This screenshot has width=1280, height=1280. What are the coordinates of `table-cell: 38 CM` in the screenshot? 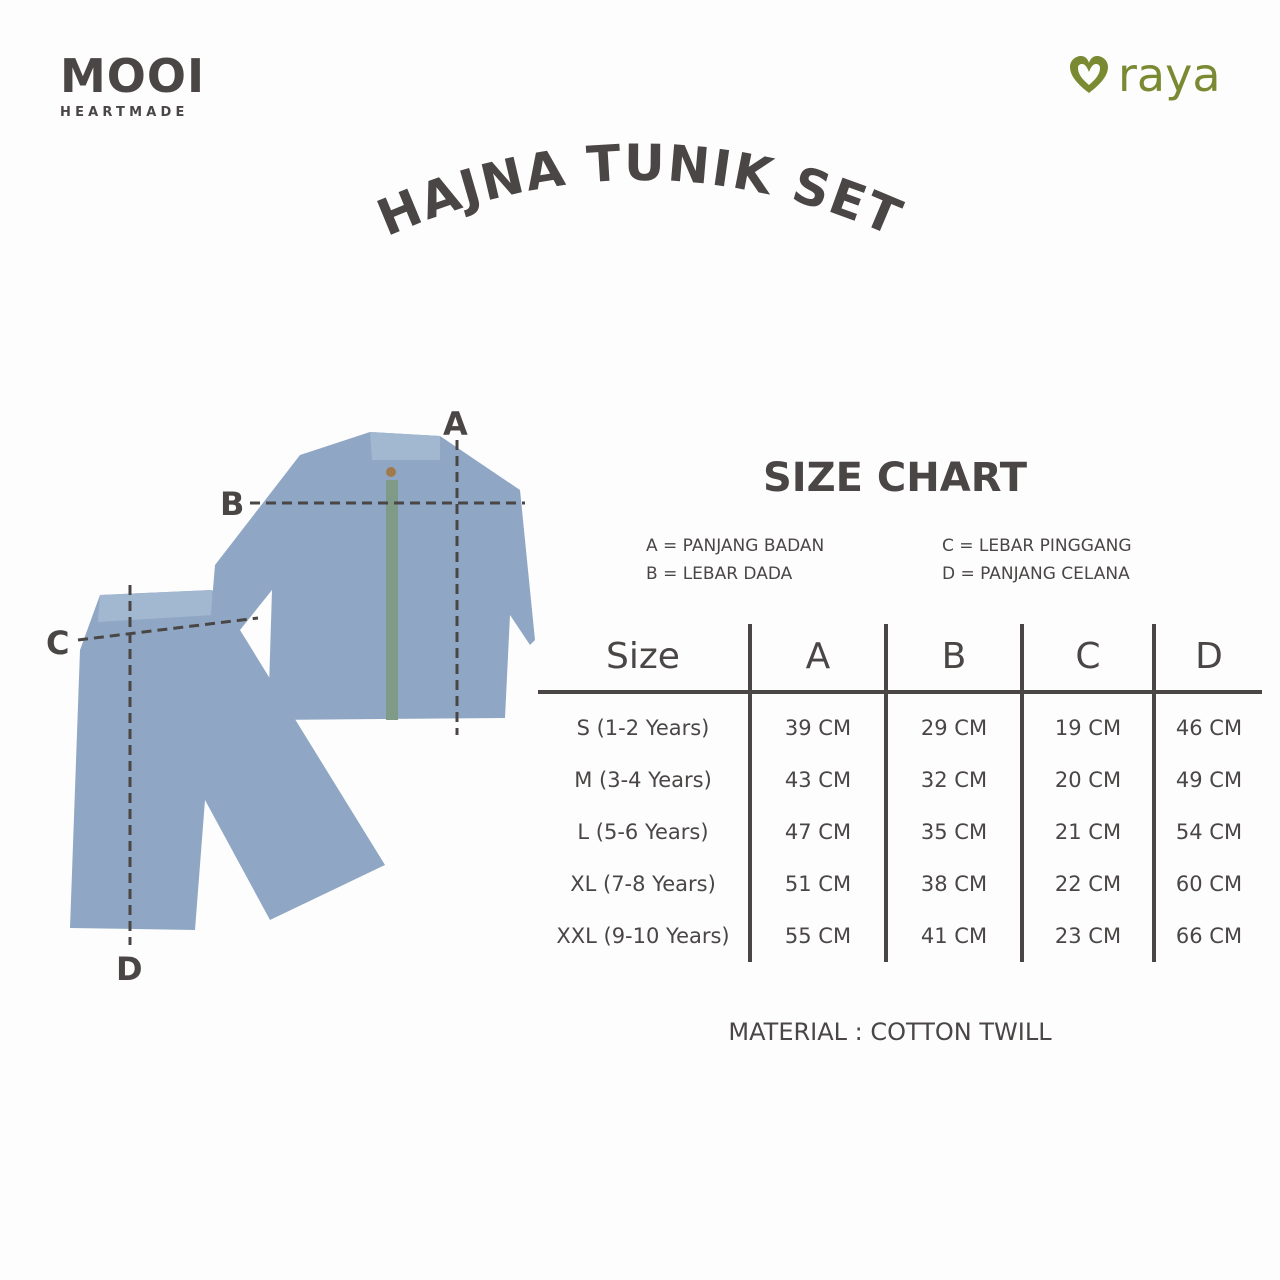 It's located at (955, 884).